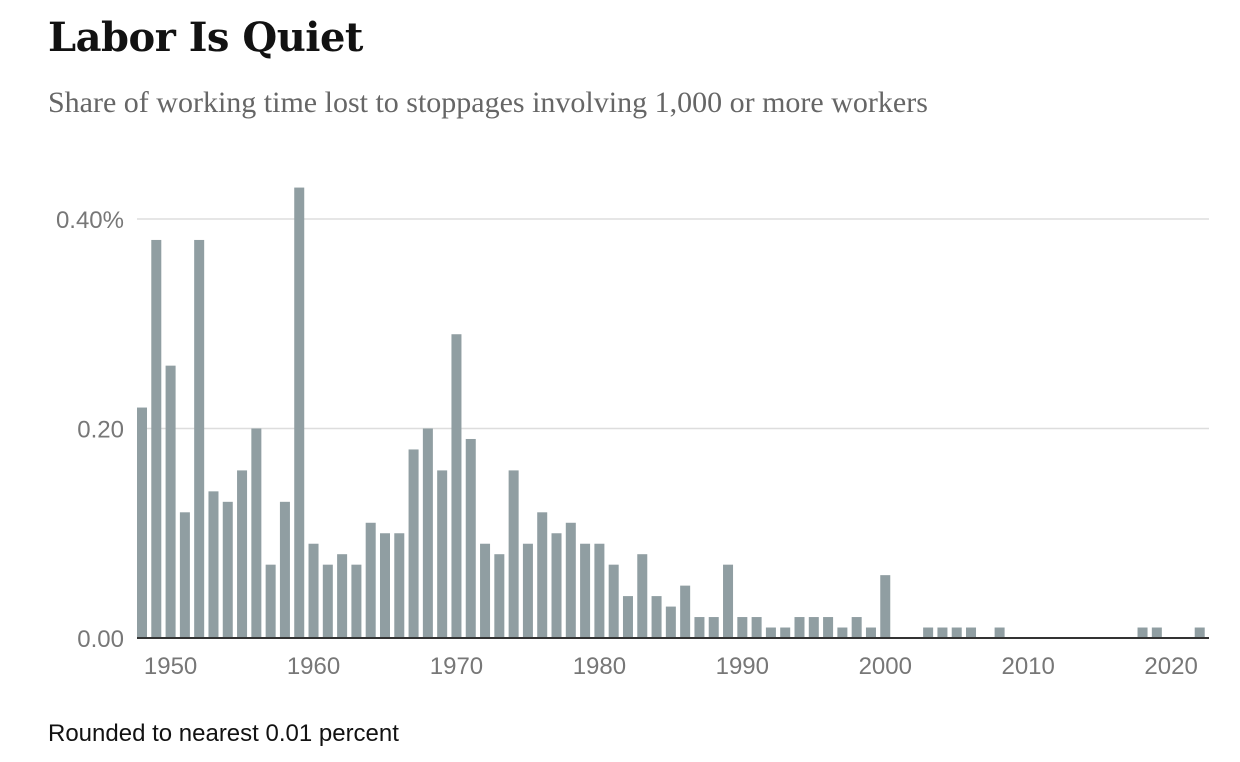 The width and height of the screenshot is (1240, 762). Describe the element at coordinates (570, 580) in the screenshot. I see `bar-1978` at that location.